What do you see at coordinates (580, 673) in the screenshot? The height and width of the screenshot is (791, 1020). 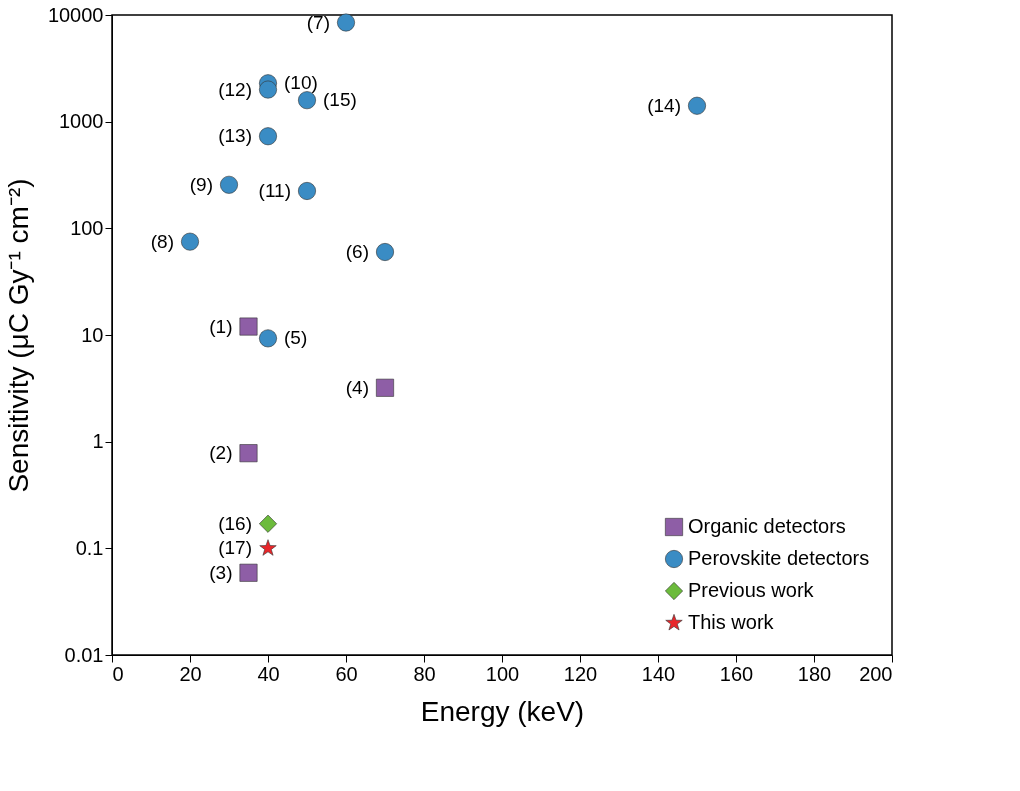 I see `x-tick-label: 120` at bounding box center [580, 673].